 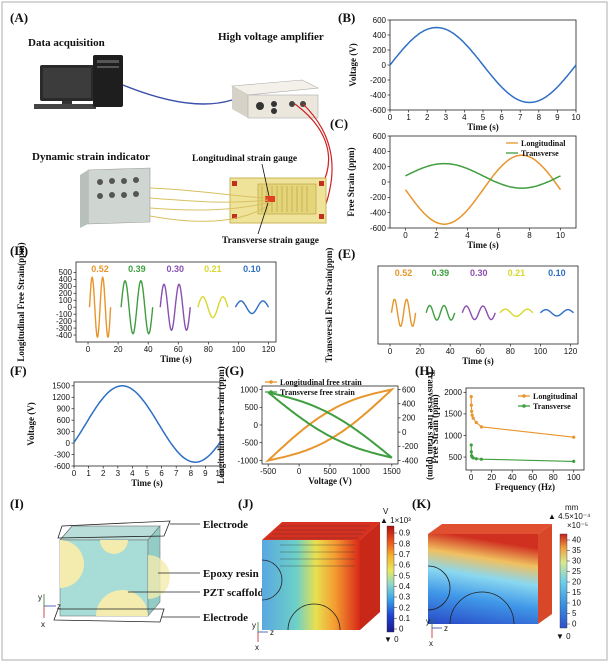 I want to click on label-electrode-top: Electrode, so click(x=225, y=525).